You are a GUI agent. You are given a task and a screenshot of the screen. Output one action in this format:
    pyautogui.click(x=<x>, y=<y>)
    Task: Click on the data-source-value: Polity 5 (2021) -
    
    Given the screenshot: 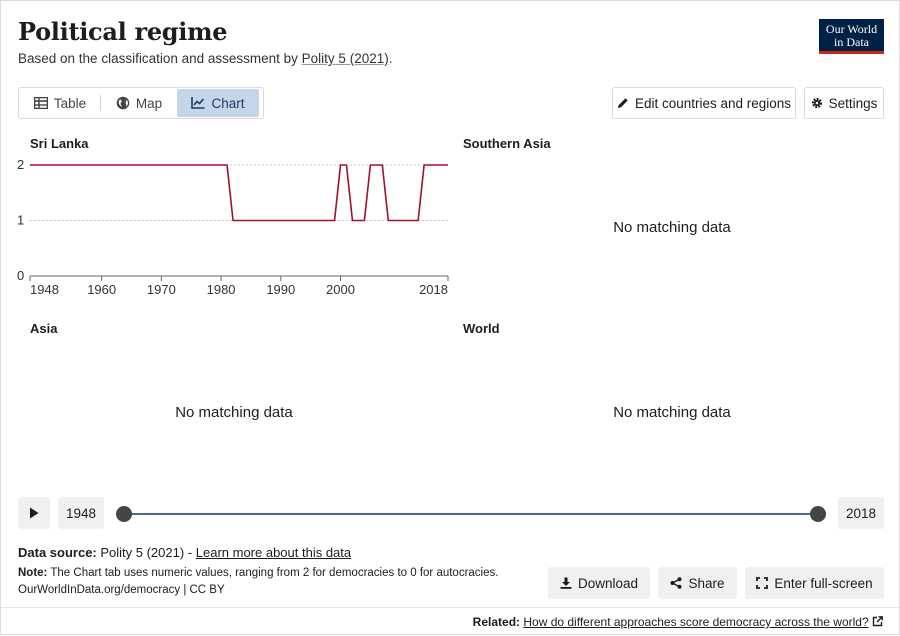 What is the action you would take?
    pyautogui.click(x=146, y=552)
    